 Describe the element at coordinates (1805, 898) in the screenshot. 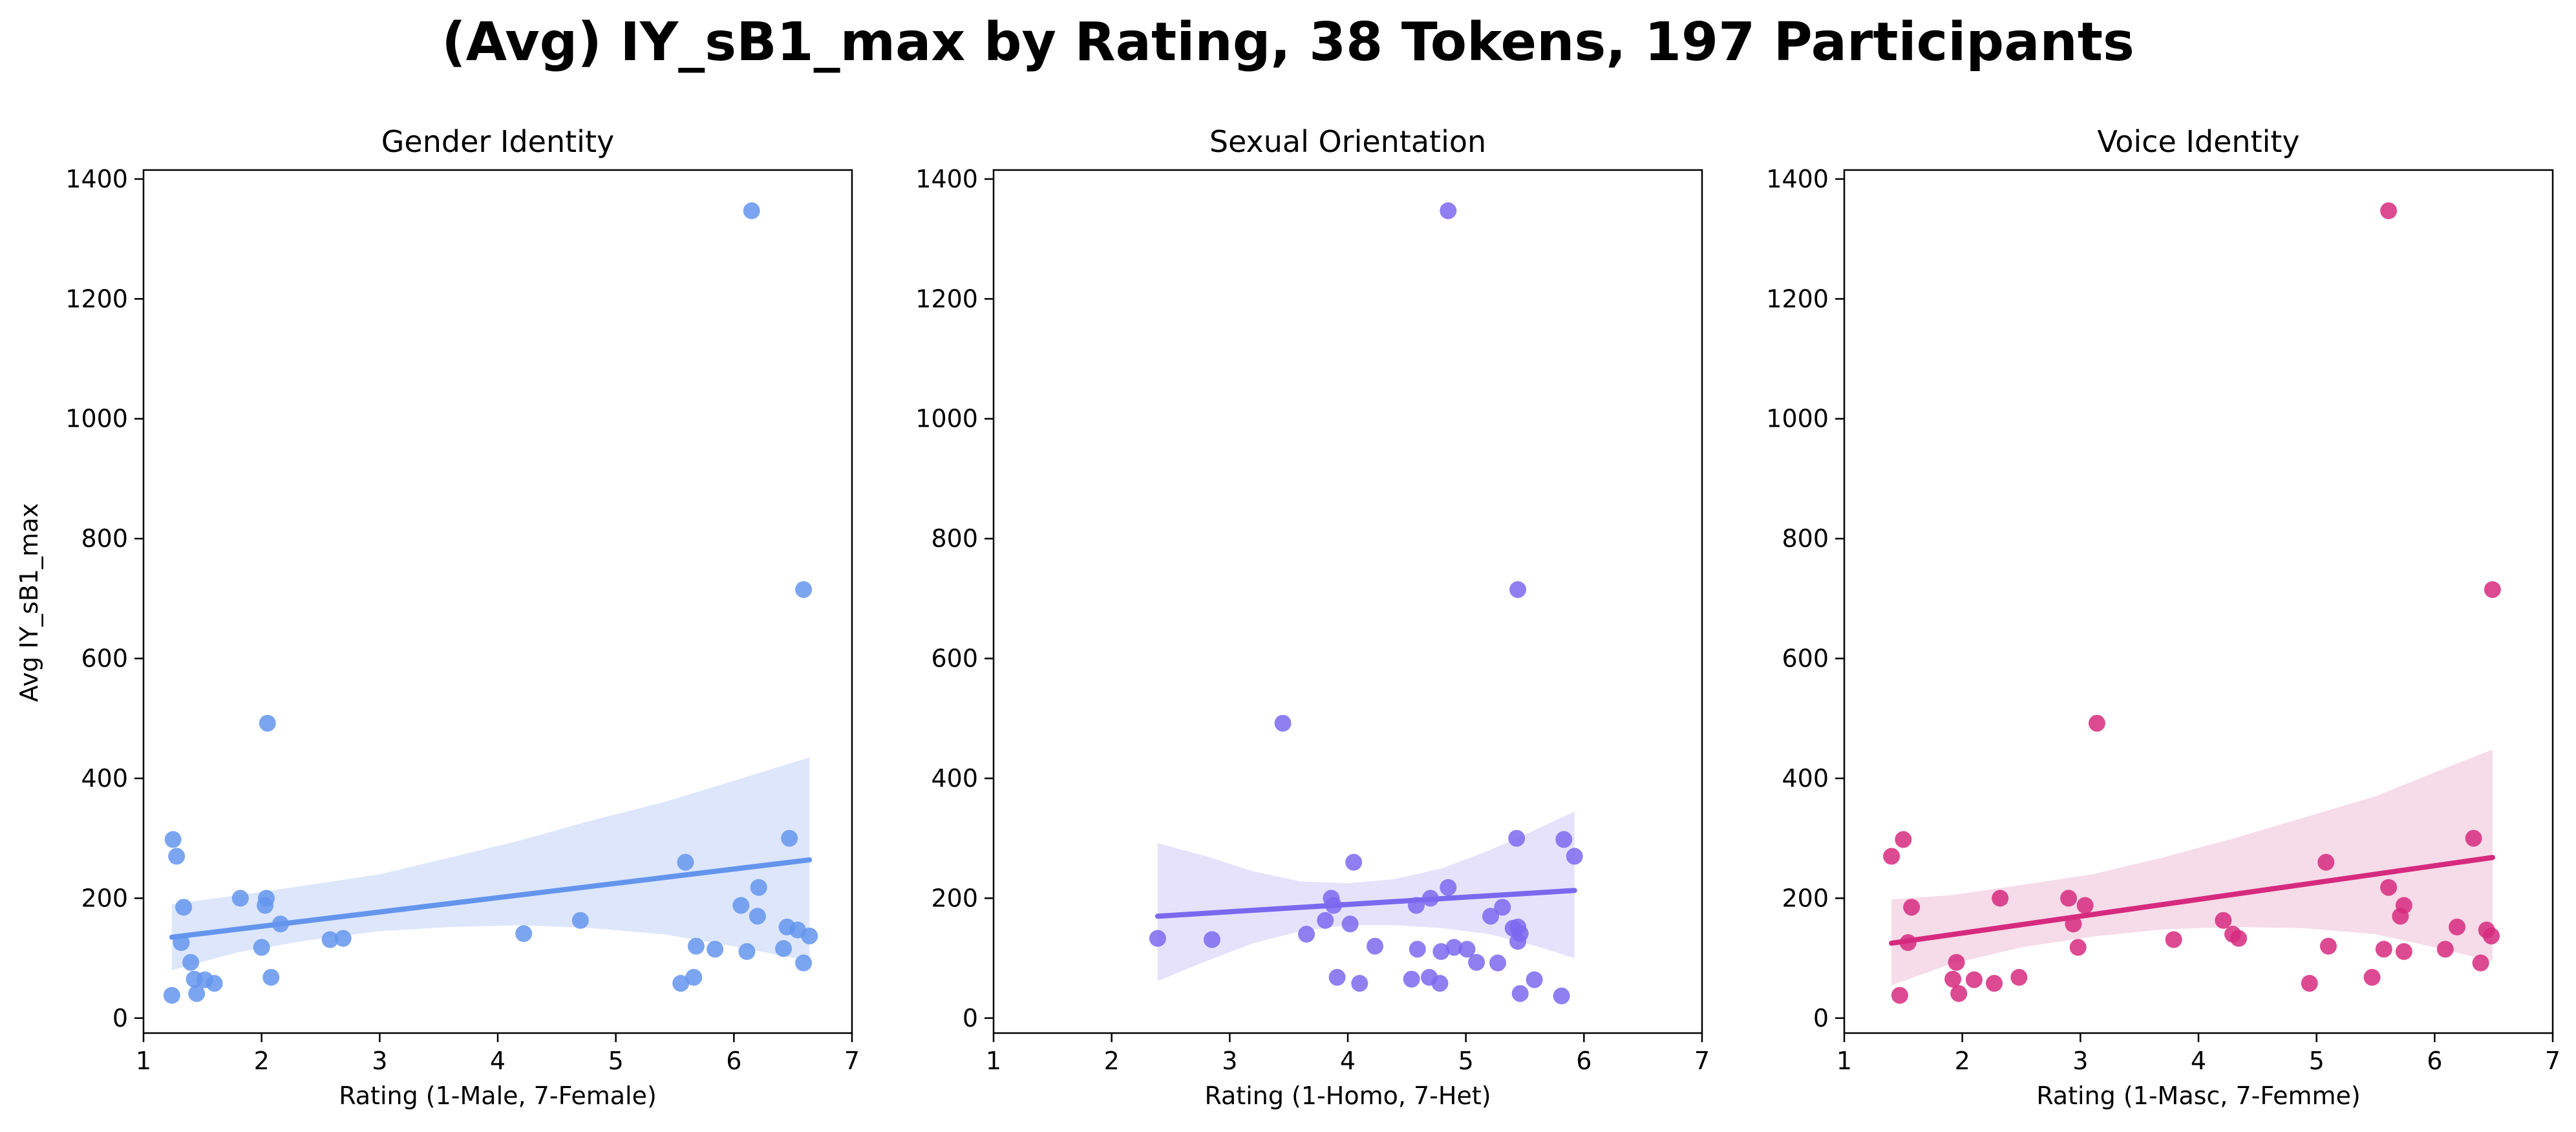

I see `y-tick-label: 200` at that location.